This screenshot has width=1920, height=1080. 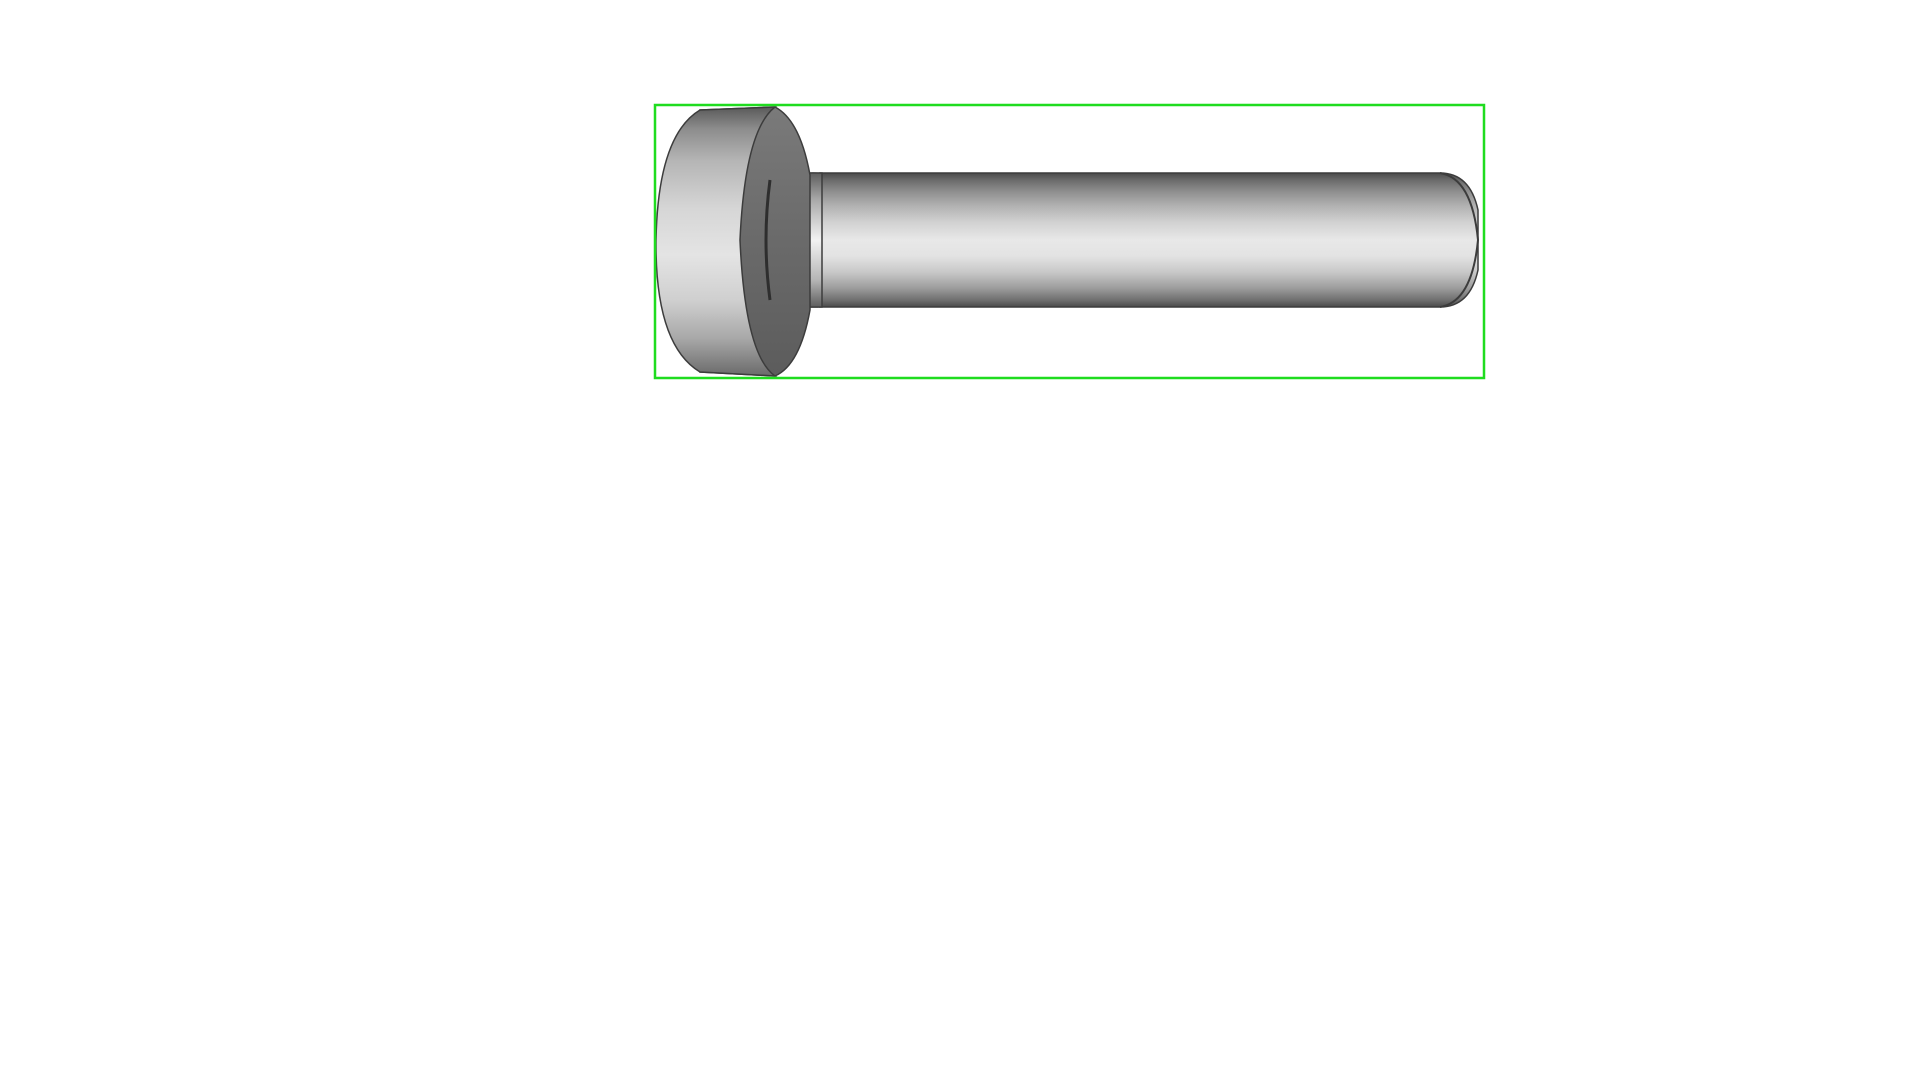 What do you see at coordinates (733, 241) in the screenshot?
I see `screw-head` at bounding box center [733, 241].